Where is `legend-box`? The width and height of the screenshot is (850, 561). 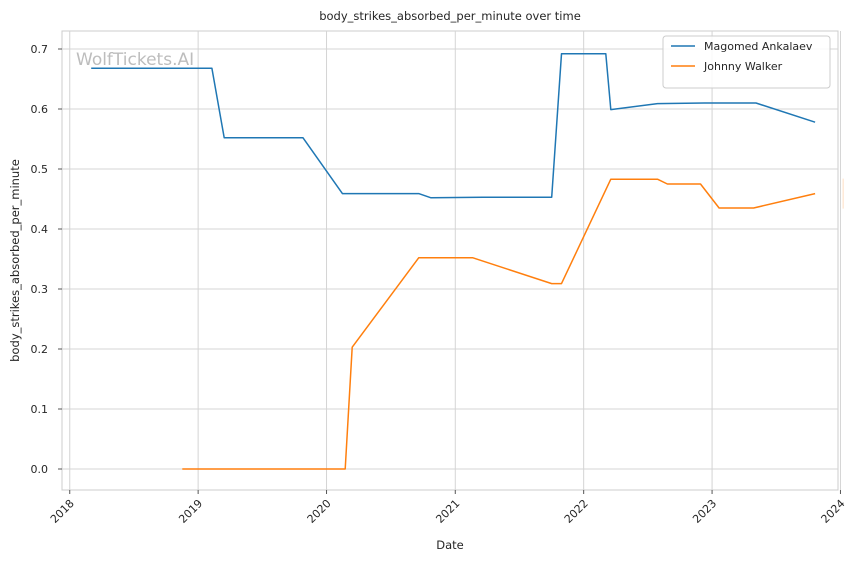
legend-box is located at coordinates (746, 62).